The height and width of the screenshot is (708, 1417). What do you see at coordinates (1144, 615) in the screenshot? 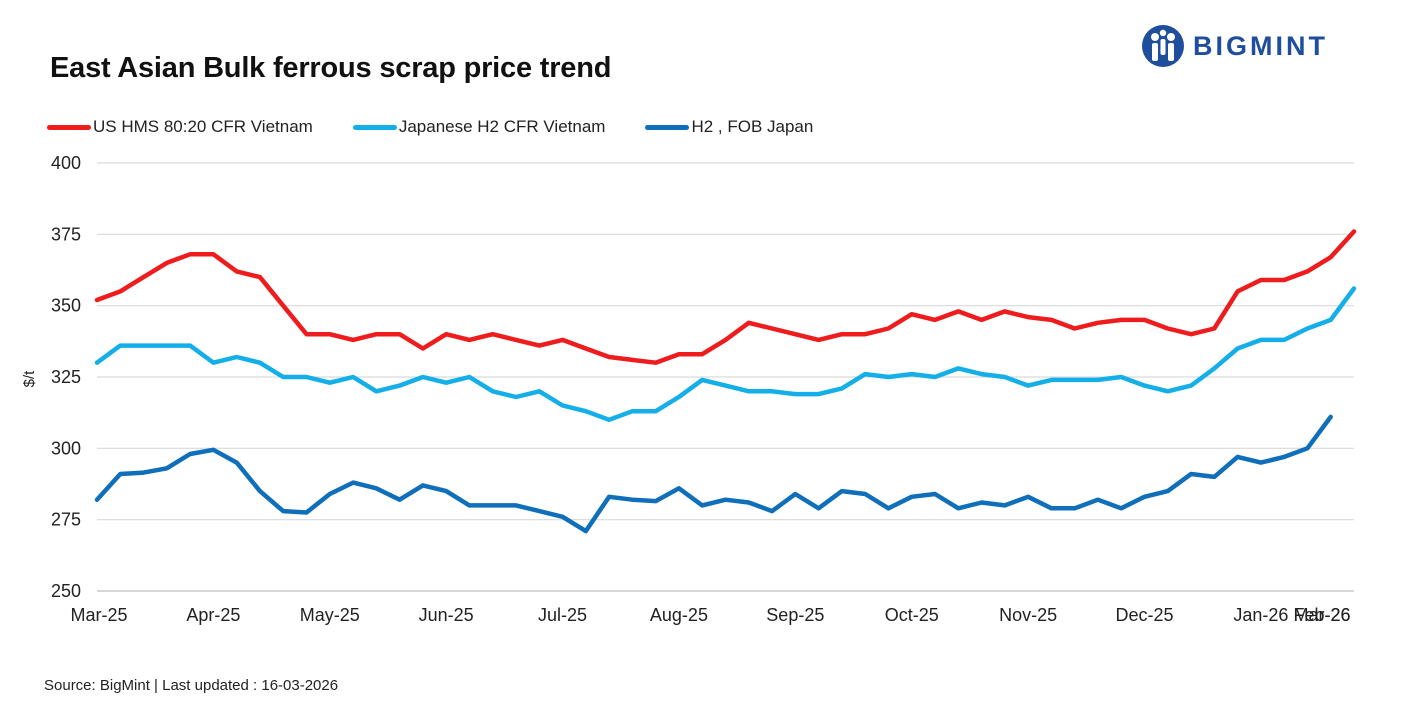
I see `x-tick-label: Dec-25` at bounding box center [1144, 615].